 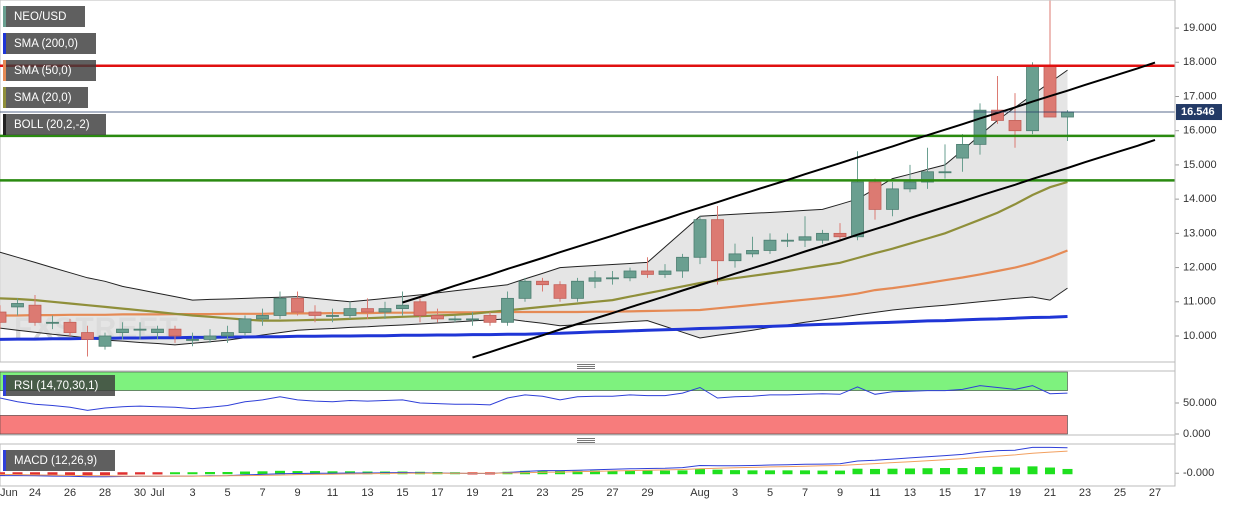 I want to click on x-tick-label: 30, so click(x=140, y=493).